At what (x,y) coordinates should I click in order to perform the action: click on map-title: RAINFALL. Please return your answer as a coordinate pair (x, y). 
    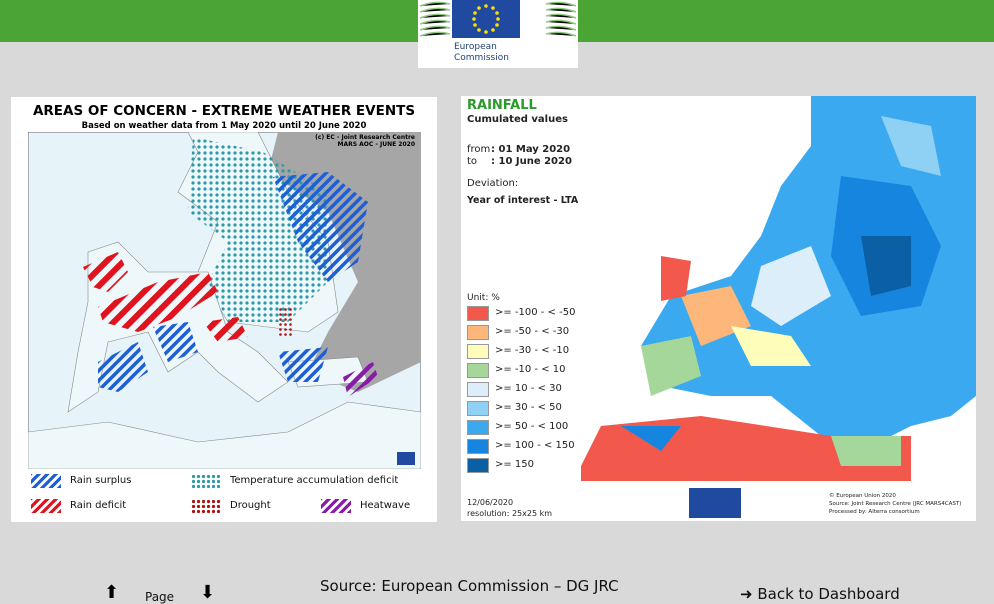
    Looking at the image, I should click on (502, 105).